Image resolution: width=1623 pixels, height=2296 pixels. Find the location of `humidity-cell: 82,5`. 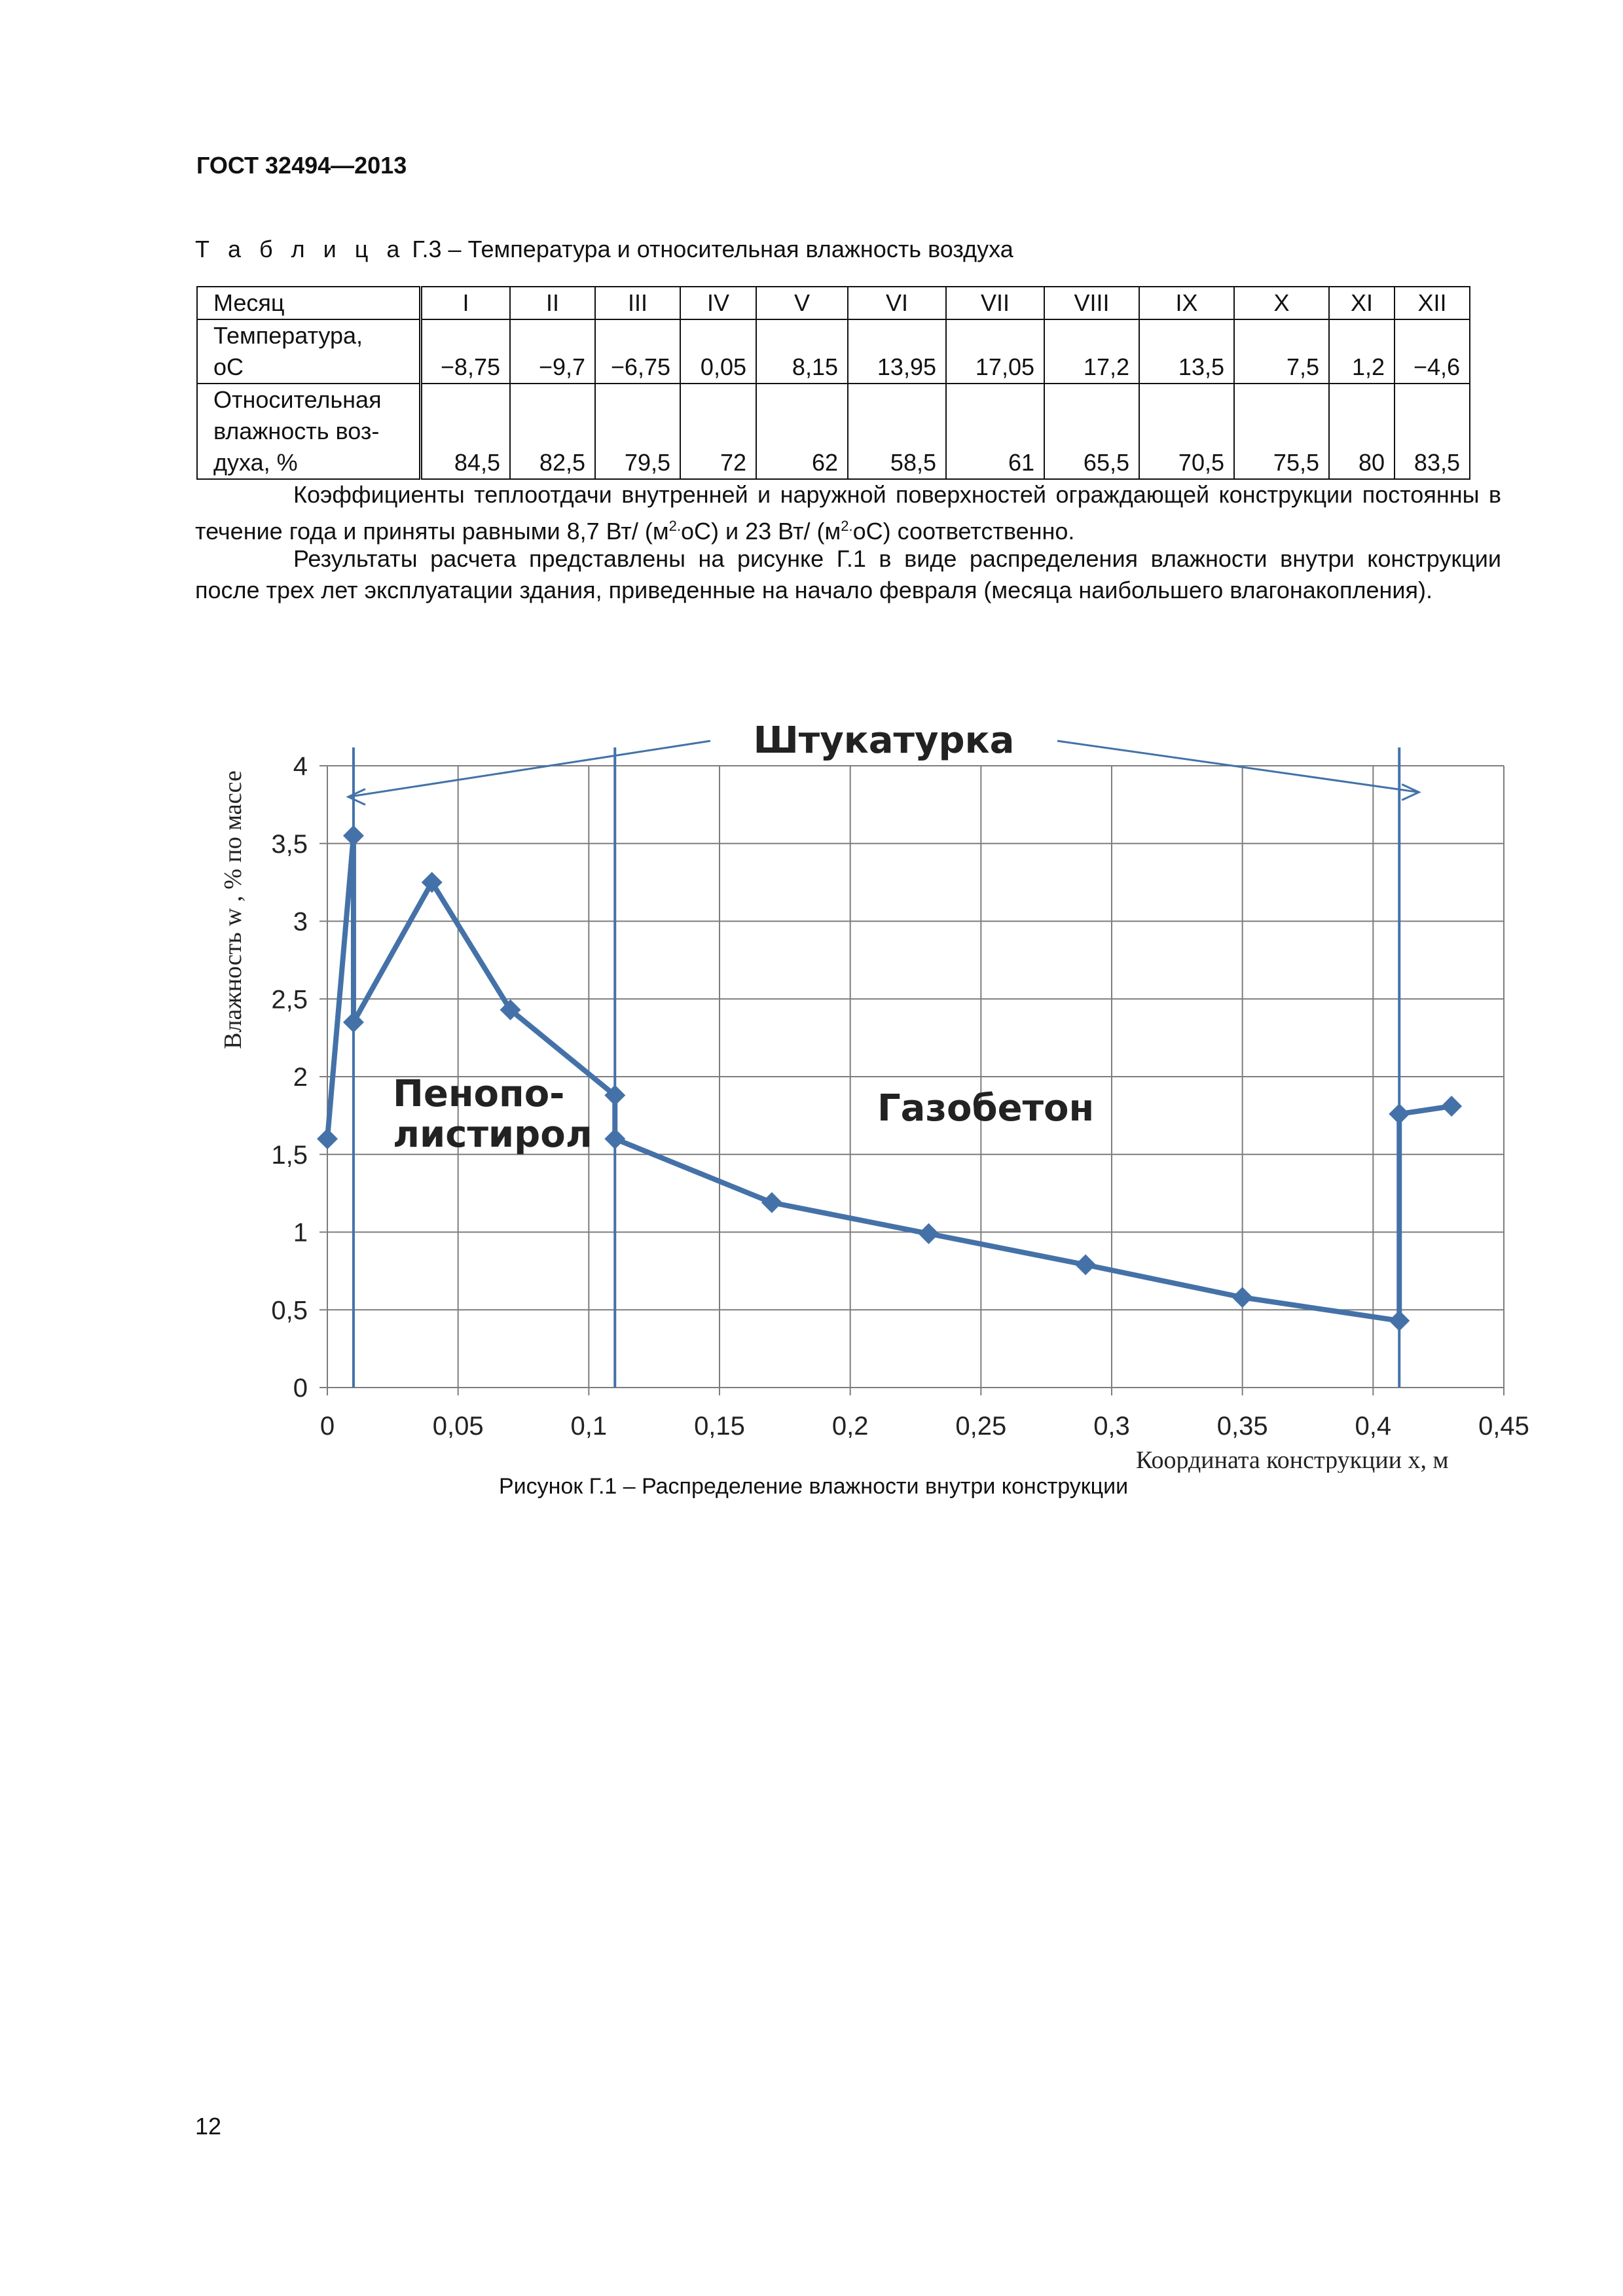

humidity-cell: 82,5 is located at coordinates (552, 431).